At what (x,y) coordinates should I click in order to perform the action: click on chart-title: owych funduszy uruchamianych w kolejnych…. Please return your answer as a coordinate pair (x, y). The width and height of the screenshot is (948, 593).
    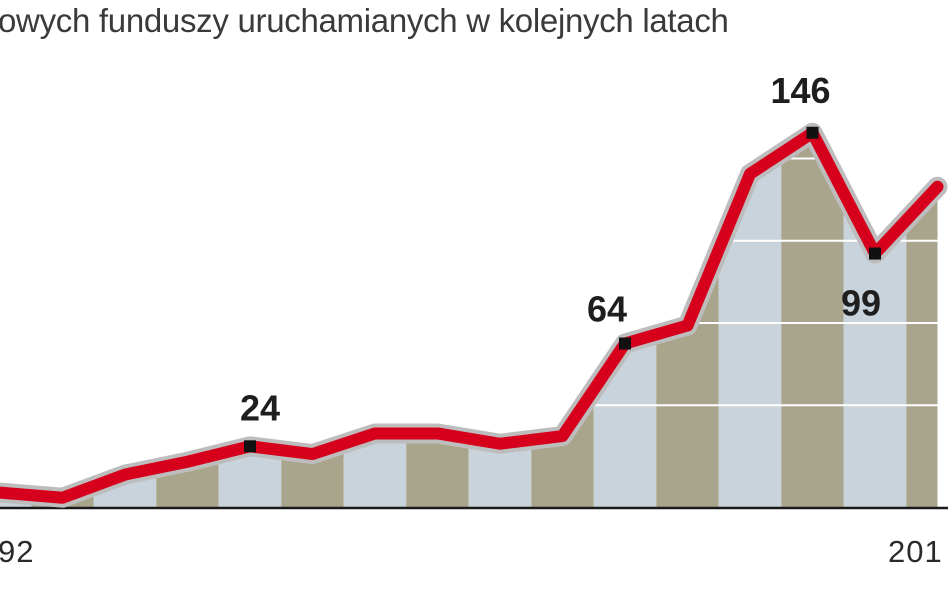
    Looking at the image, I should click on (364, 20).